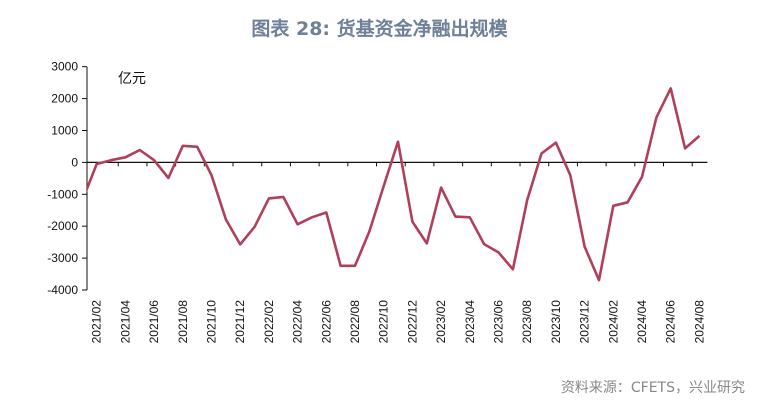  Describe the element at coordinates (298, 322) in the screenshot. I see `x-tick-label: 2022/04` at that location.